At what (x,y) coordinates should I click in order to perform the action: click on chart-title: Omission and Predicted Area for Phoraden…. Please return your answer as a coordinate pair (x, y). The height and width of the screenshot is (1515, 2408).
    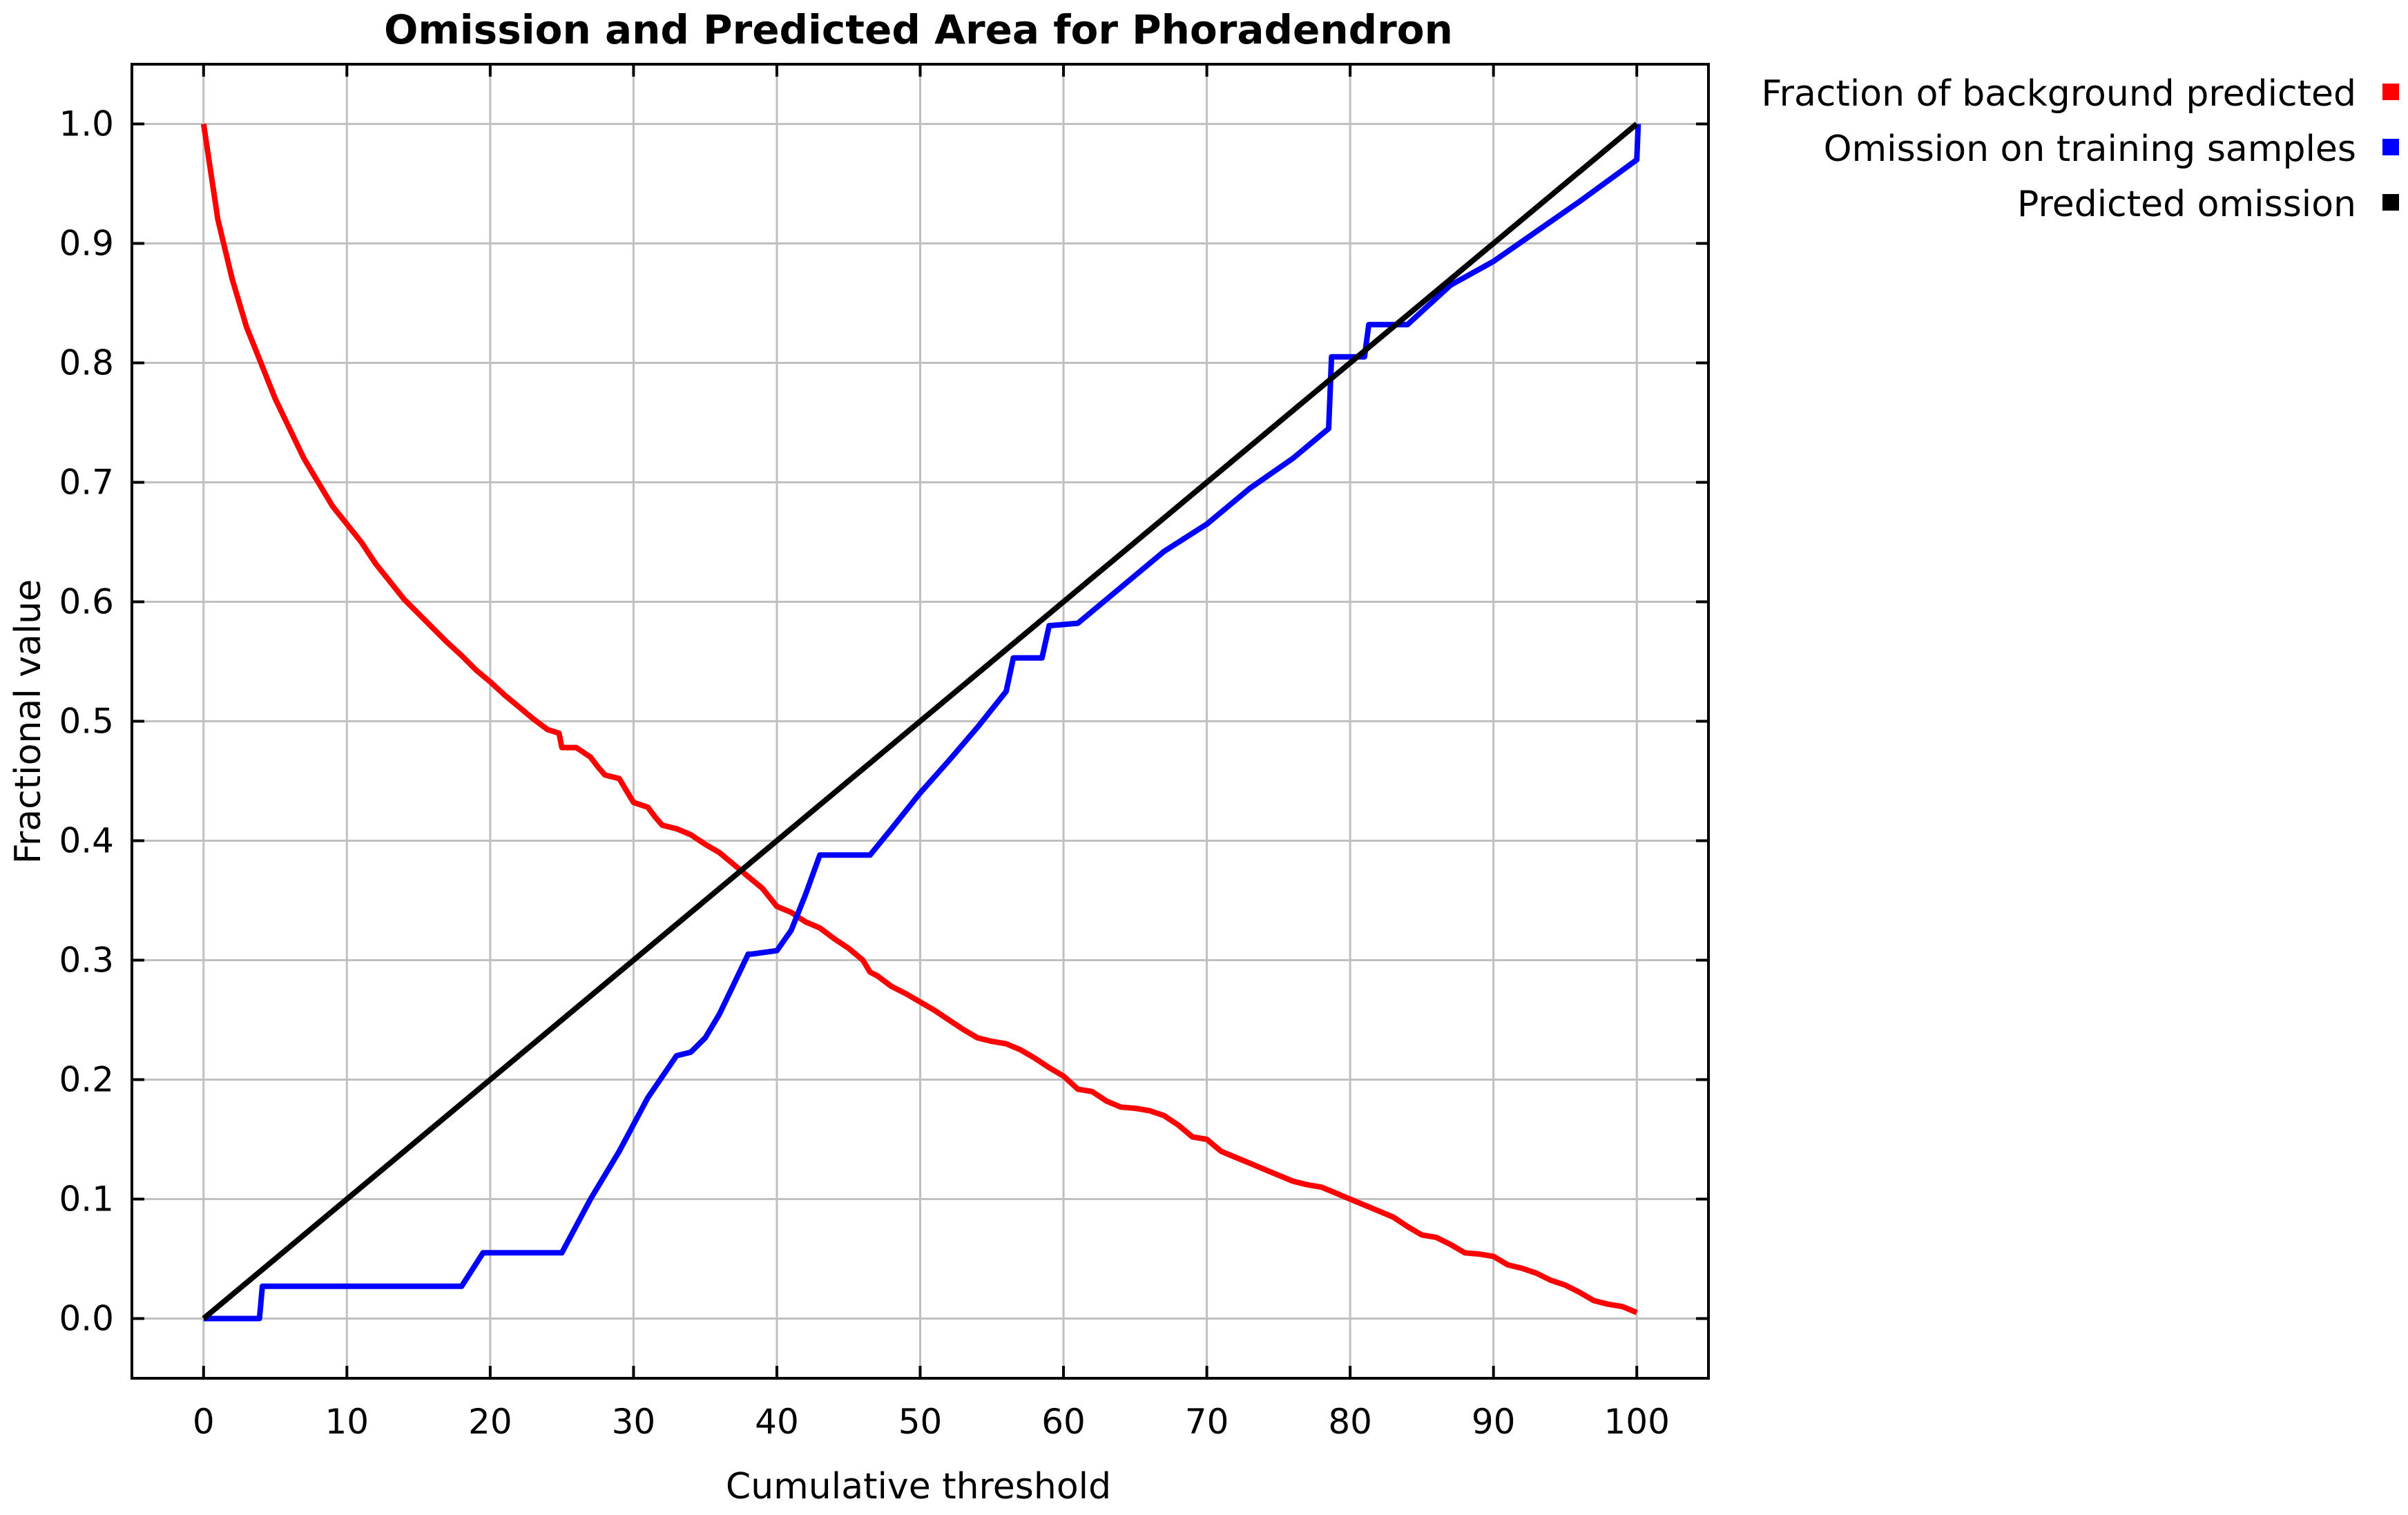
    Looking at the image, I should click on (918, 29).